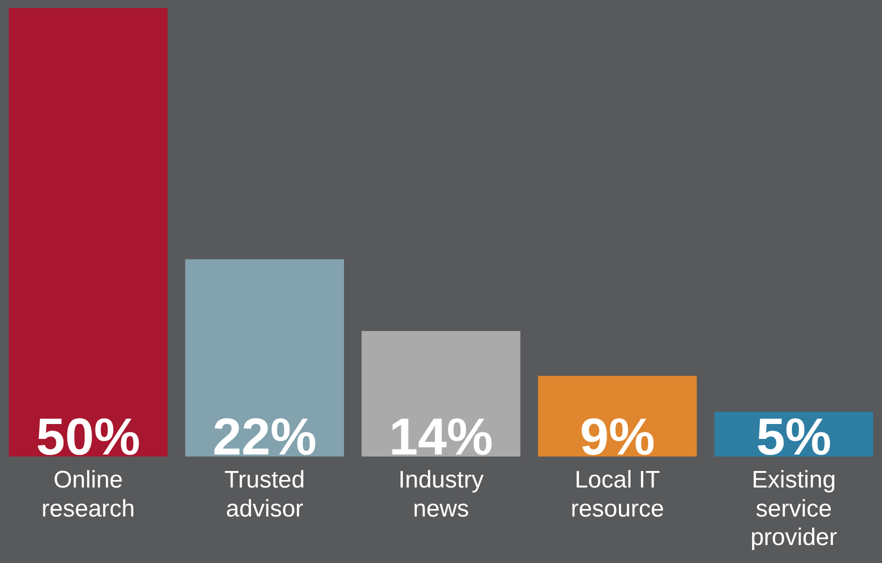  What do you see at coordinates (264, 437) in the screenshot?
I see `data-label: 22%` at bounding box center [264, 437].